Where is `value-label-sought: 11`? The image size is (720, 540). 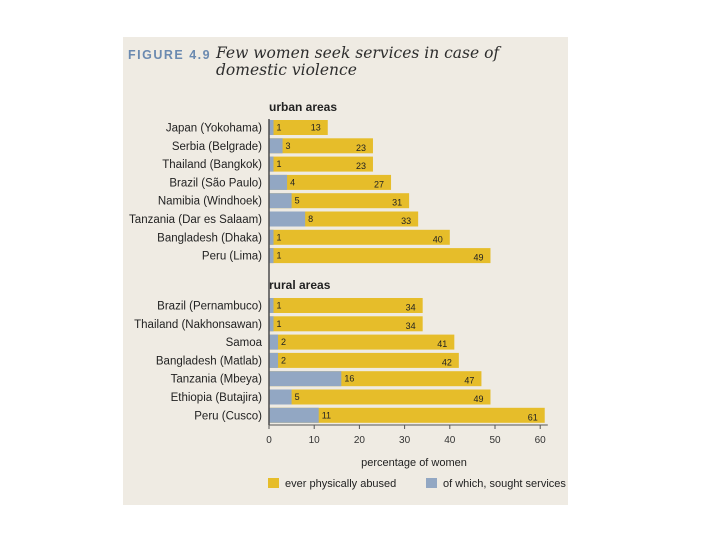 value-label-sought: 11 is located at coordinates (326, 415).